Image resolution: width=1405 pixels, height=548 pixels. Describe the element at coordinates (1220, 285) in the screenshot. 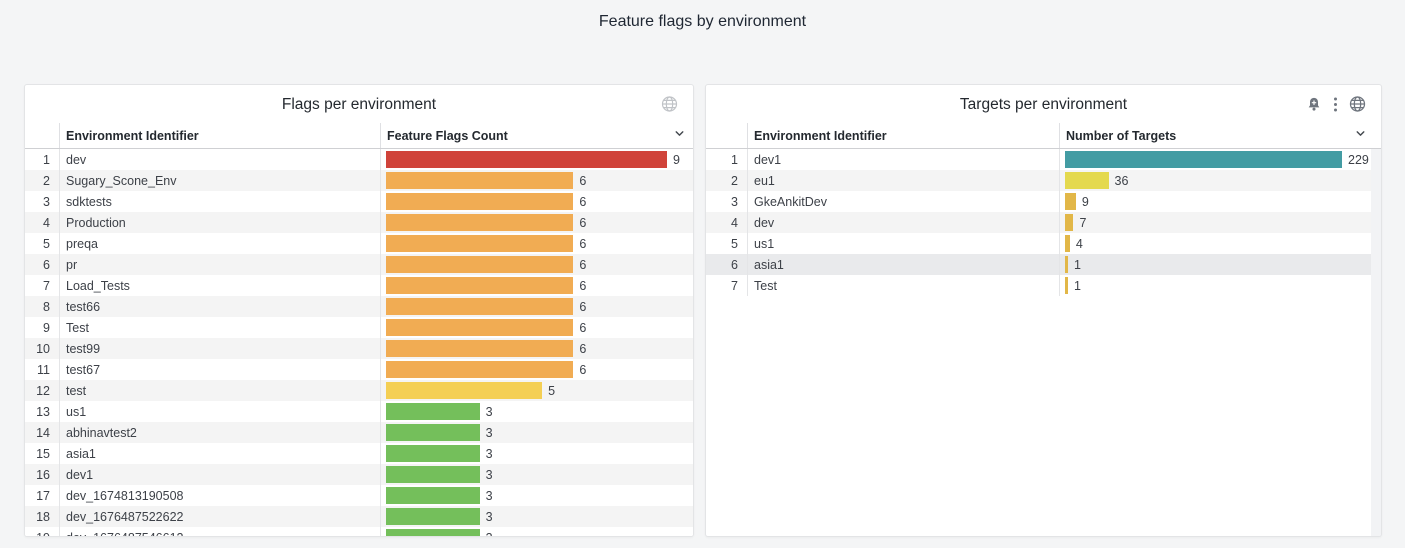

I see `row-value-cell: 1` at that location.